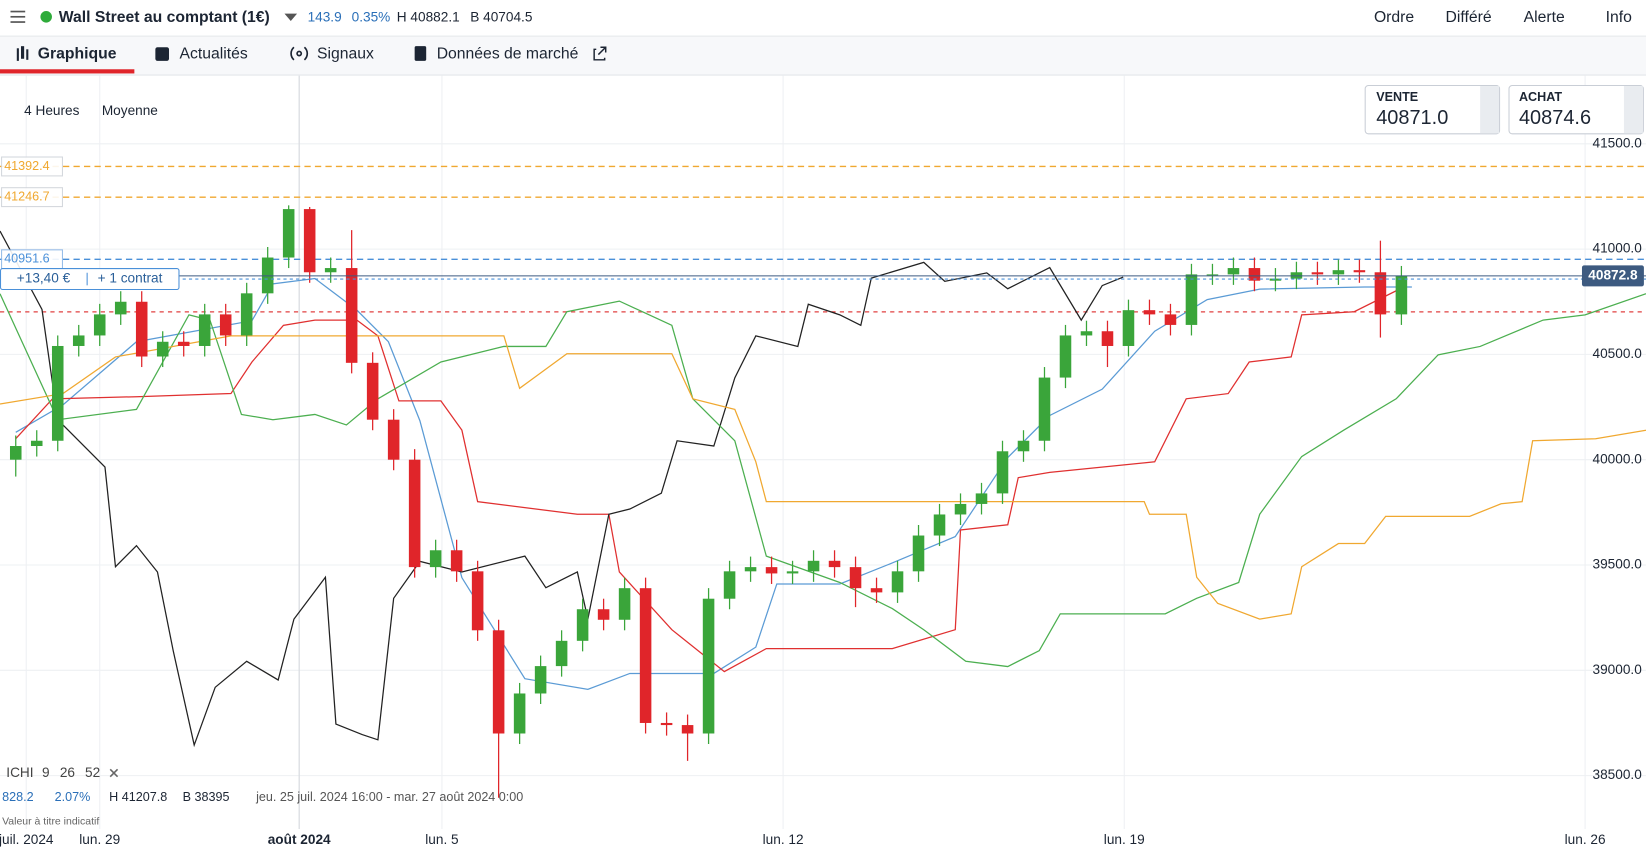 The height and width of the screenshot is (848, 1646). I want to click on remove-indicator, so click(114, 773).